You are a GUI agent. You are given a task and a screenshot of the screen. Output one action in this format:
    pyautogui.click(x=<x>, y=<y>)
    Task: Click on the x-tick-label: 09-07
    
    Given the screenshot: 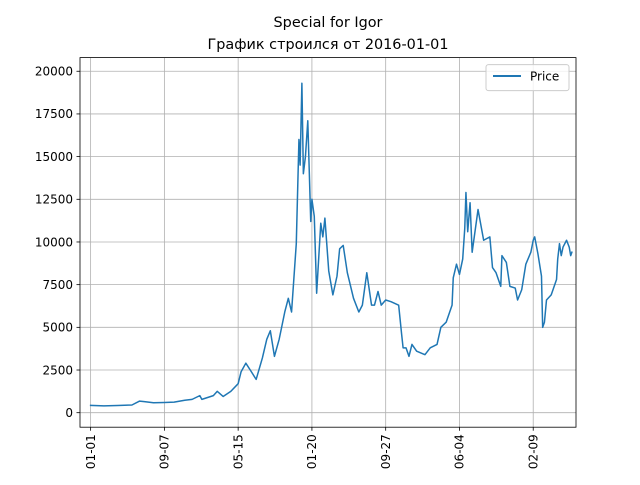 What is the action you would take?
    pyautogui.click(x=165, y=451)
    